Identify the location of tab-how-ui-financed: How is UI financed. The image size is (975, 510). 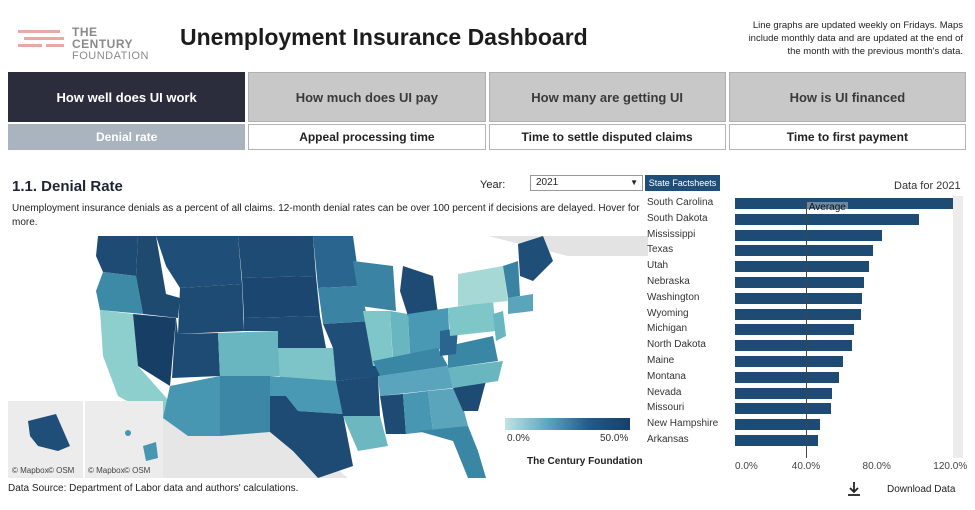
(847, 97).